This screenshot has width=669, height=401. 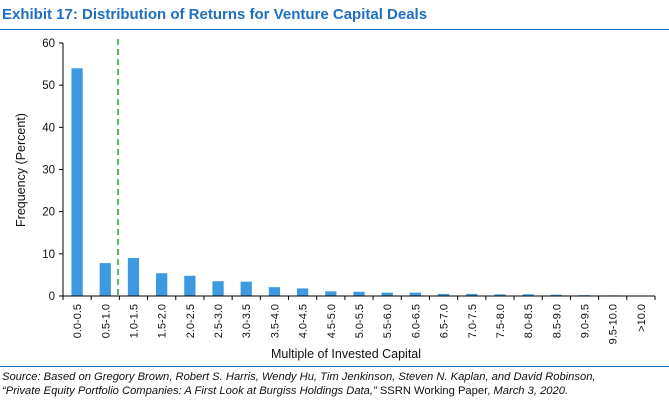 I want to click on x-tick-label: 2.5-3.0, so click(x=219, y=321).